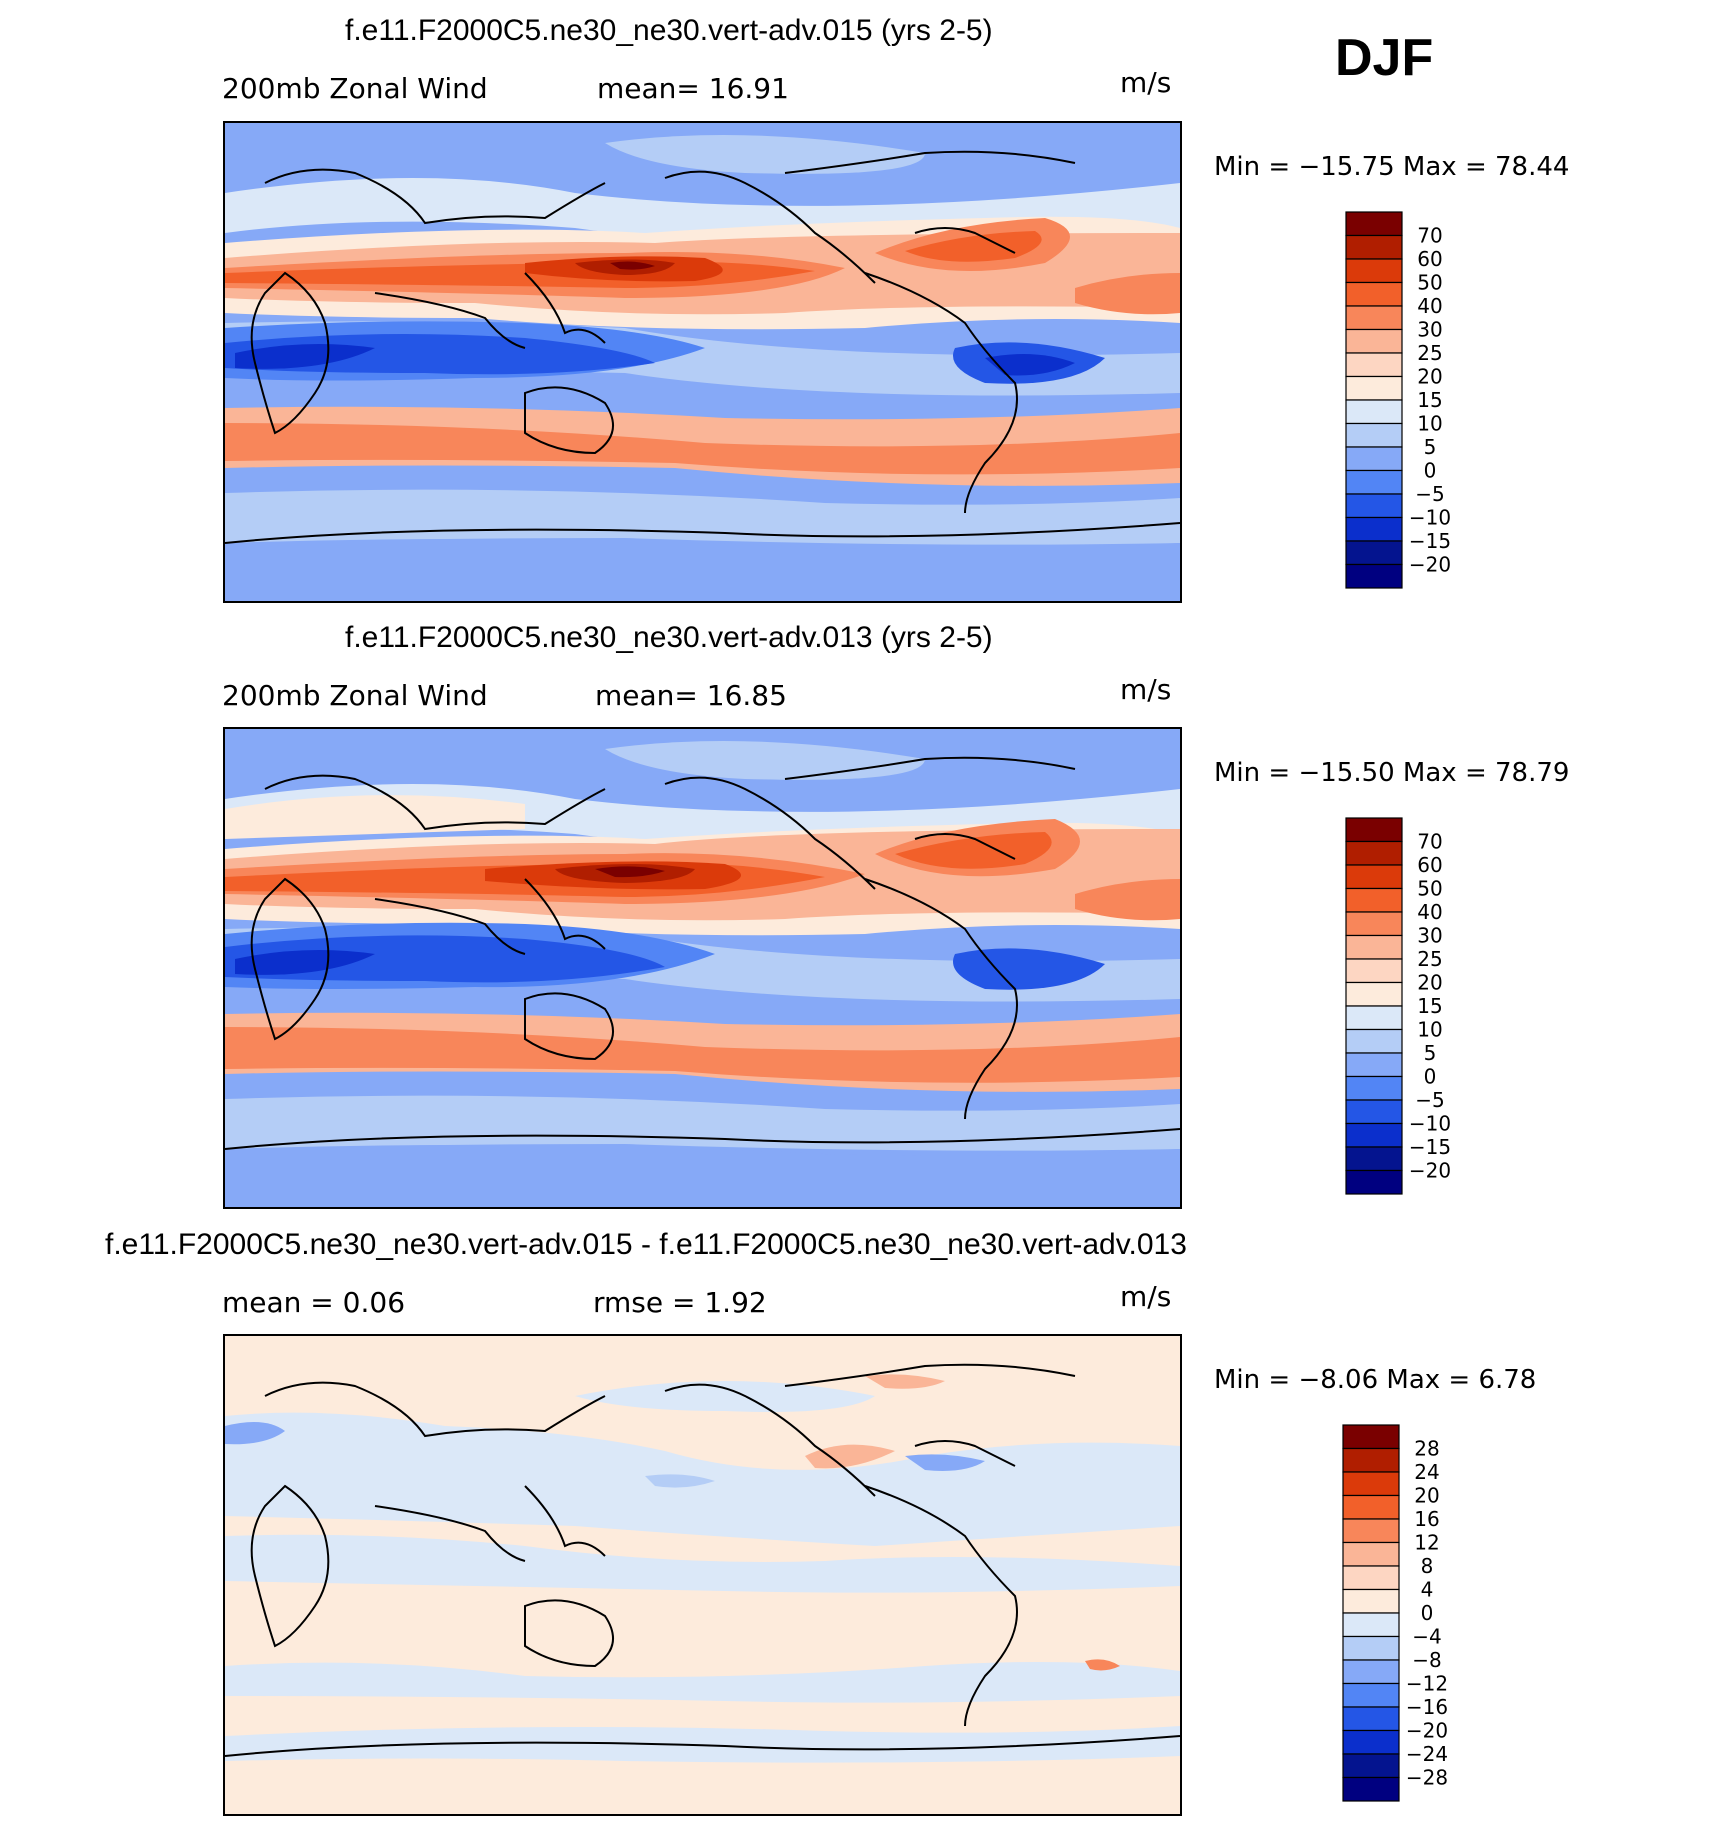  I want to click on panel-2-map-svg, so click(702, 968).